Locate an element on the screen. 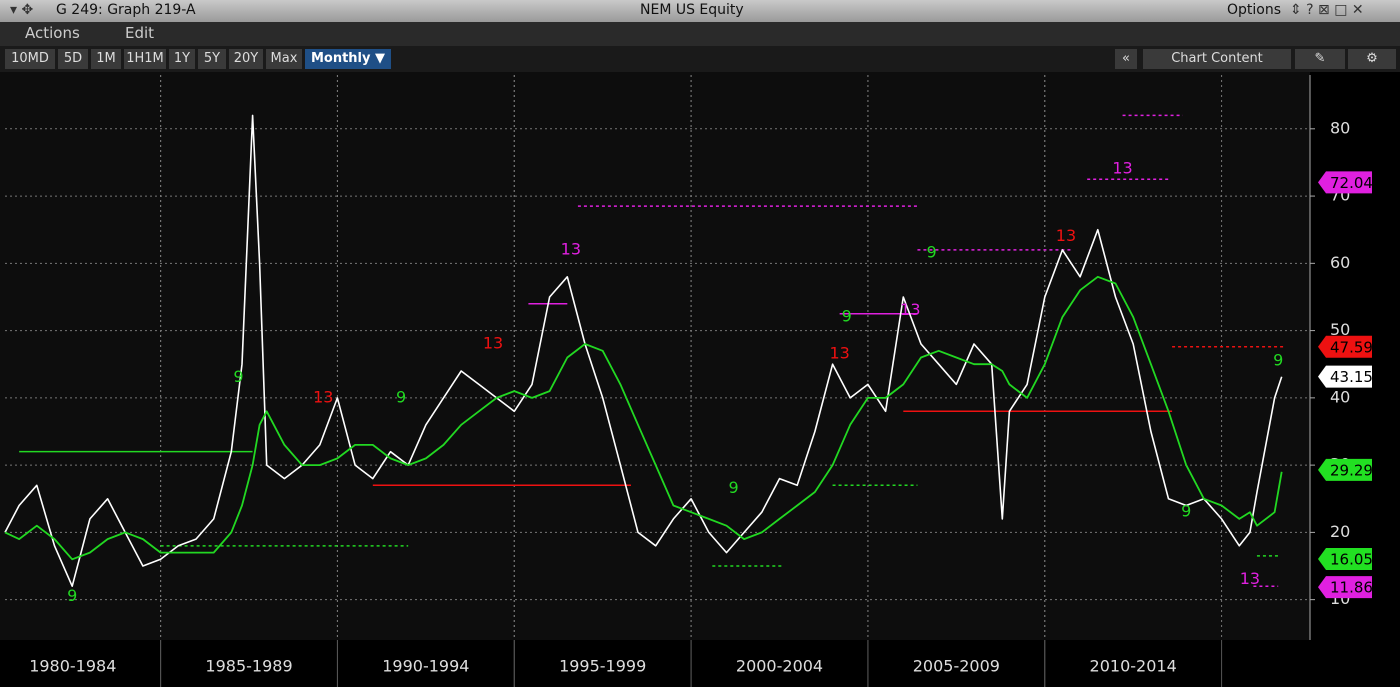 The image size is (1400, 687). range-button: 20Y is located at coordinates (246, 59).